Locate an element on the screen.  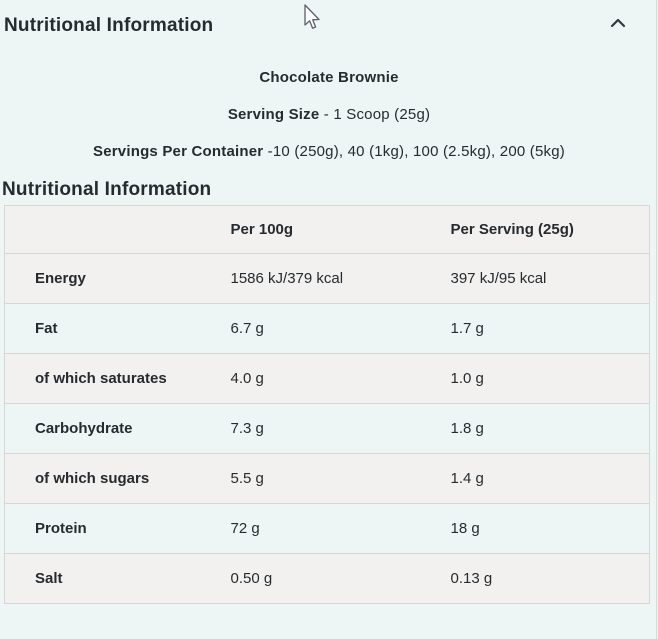
value-per-100g: 5.5 g is located at coordinates (340, 478).